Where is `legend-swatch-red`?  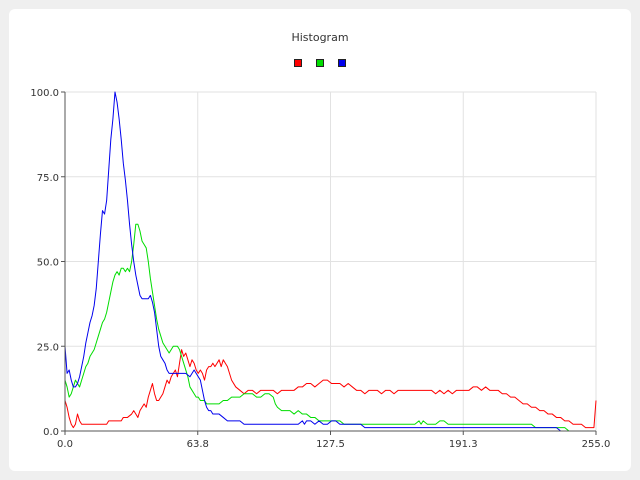
legend-swatch-red is located at coordinates (298, 63).